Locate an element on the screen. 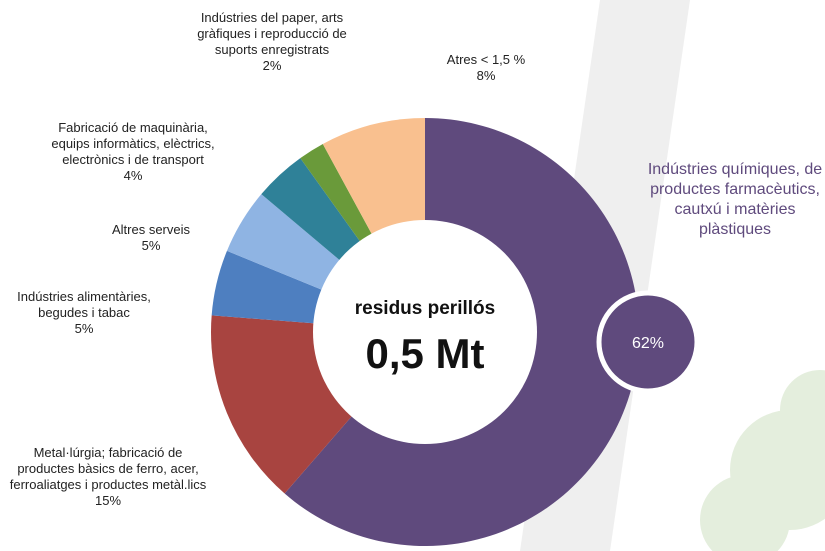 The width and height of the screenshot is (825, 551). category-label: Indústries alimentàries, begudes i tabac is located at coordinates (84, 304).